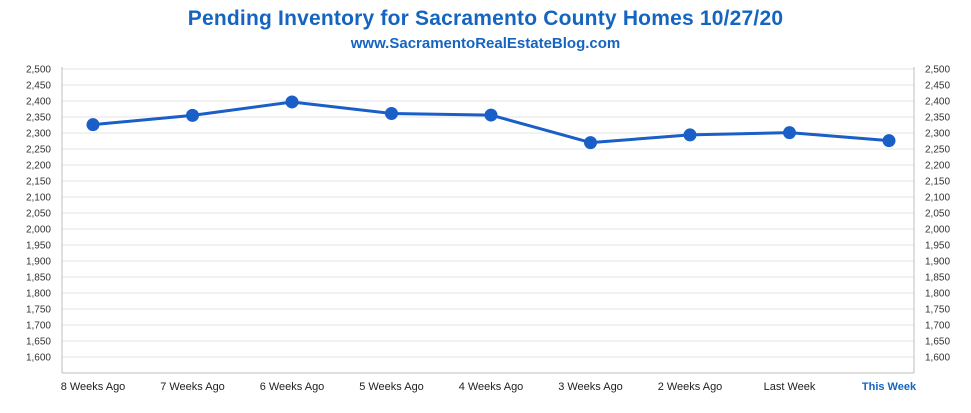 The height and width of the screenshot is (413, 971). Describe the element at coordinates (937, 278) in the screenshot. I see `y-tick-label-right: 1,850` at that location.